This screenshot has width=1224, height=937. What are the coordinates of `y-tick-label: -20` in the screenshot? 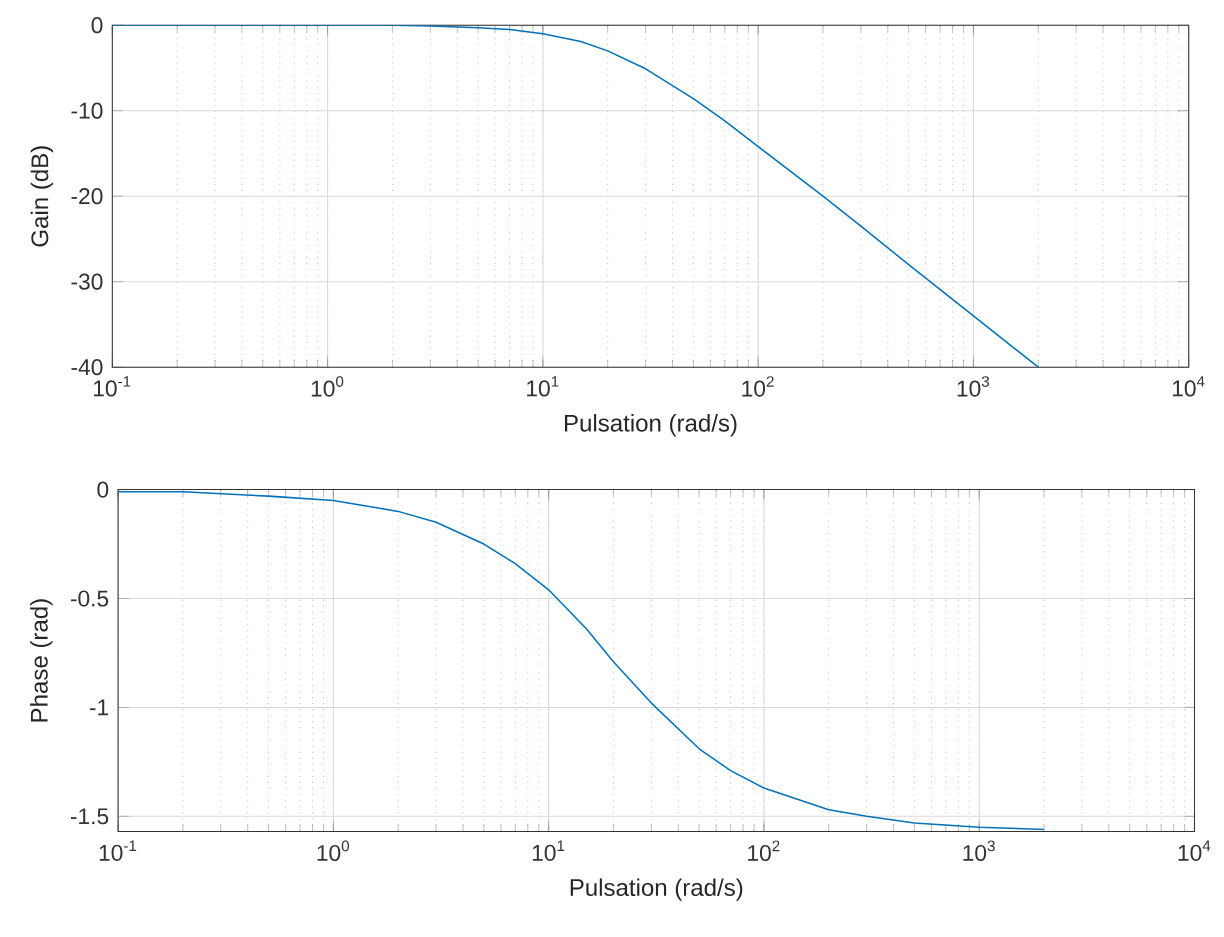 It's located at (87, 196).